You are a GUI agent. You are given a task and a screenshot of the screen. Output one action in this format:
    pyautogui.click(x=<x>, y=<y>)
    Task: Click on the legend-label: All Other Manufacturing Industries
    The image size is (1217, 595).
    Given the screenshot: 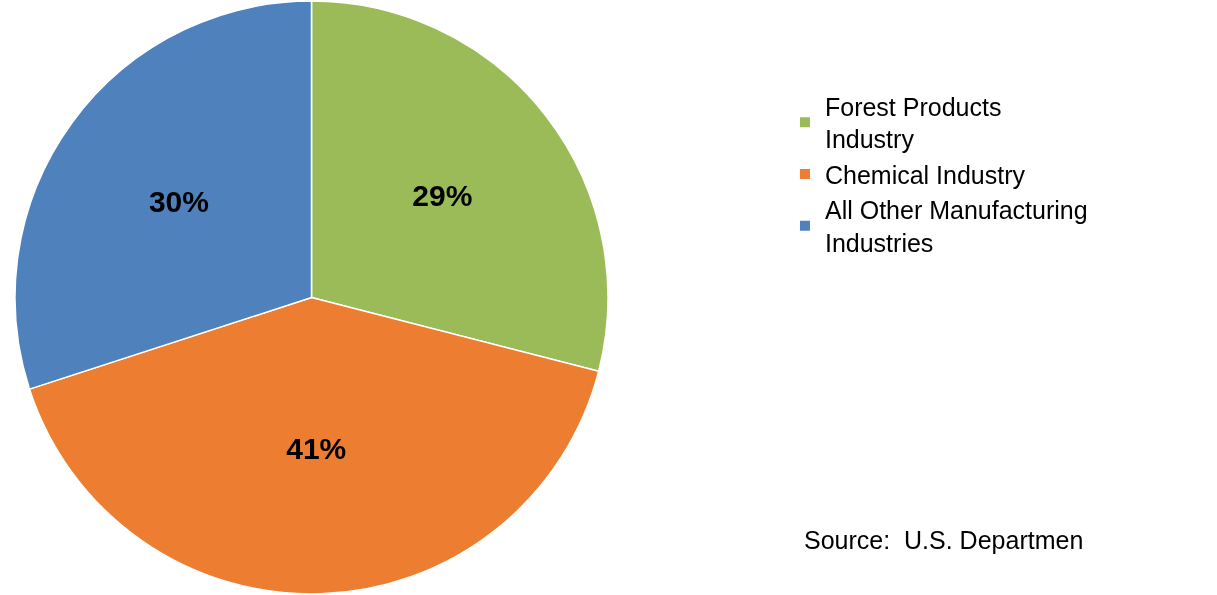 What is the action you would take?
    pyautogui.click(x=956, y=226)
    